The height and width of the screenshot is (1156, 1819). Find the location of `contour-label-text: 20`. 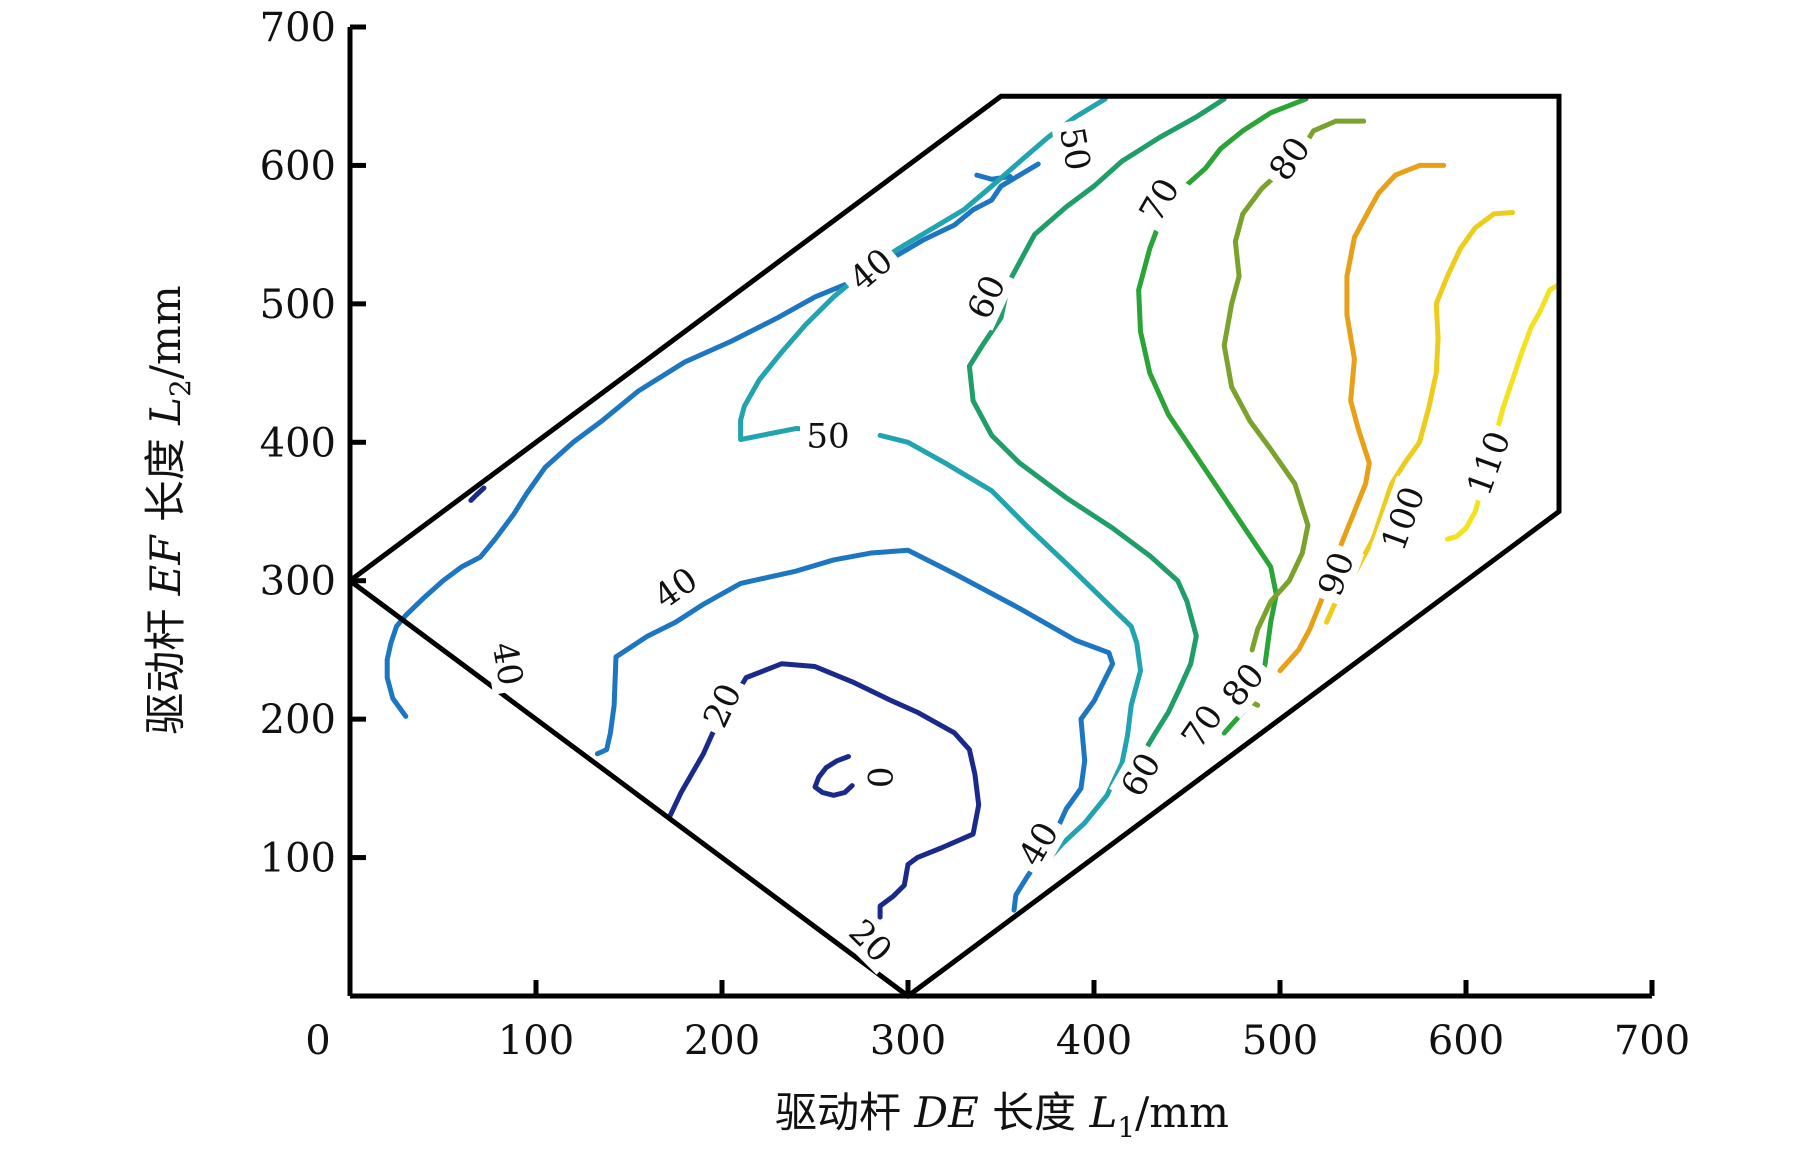

contour-label-text: 20 is located at coordinates (870, 941).